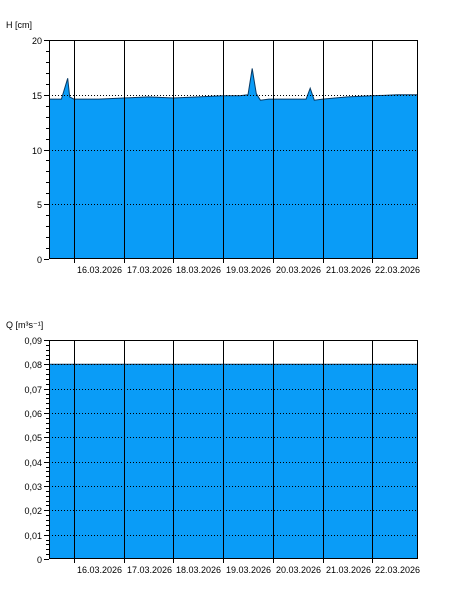 This screenshot has height=600, width=450. What do you see at coordinates (149, 270) in the screenshot?
I see `h-chart-xtick-label: 17.03.2026` at bounding box center [149, 270].